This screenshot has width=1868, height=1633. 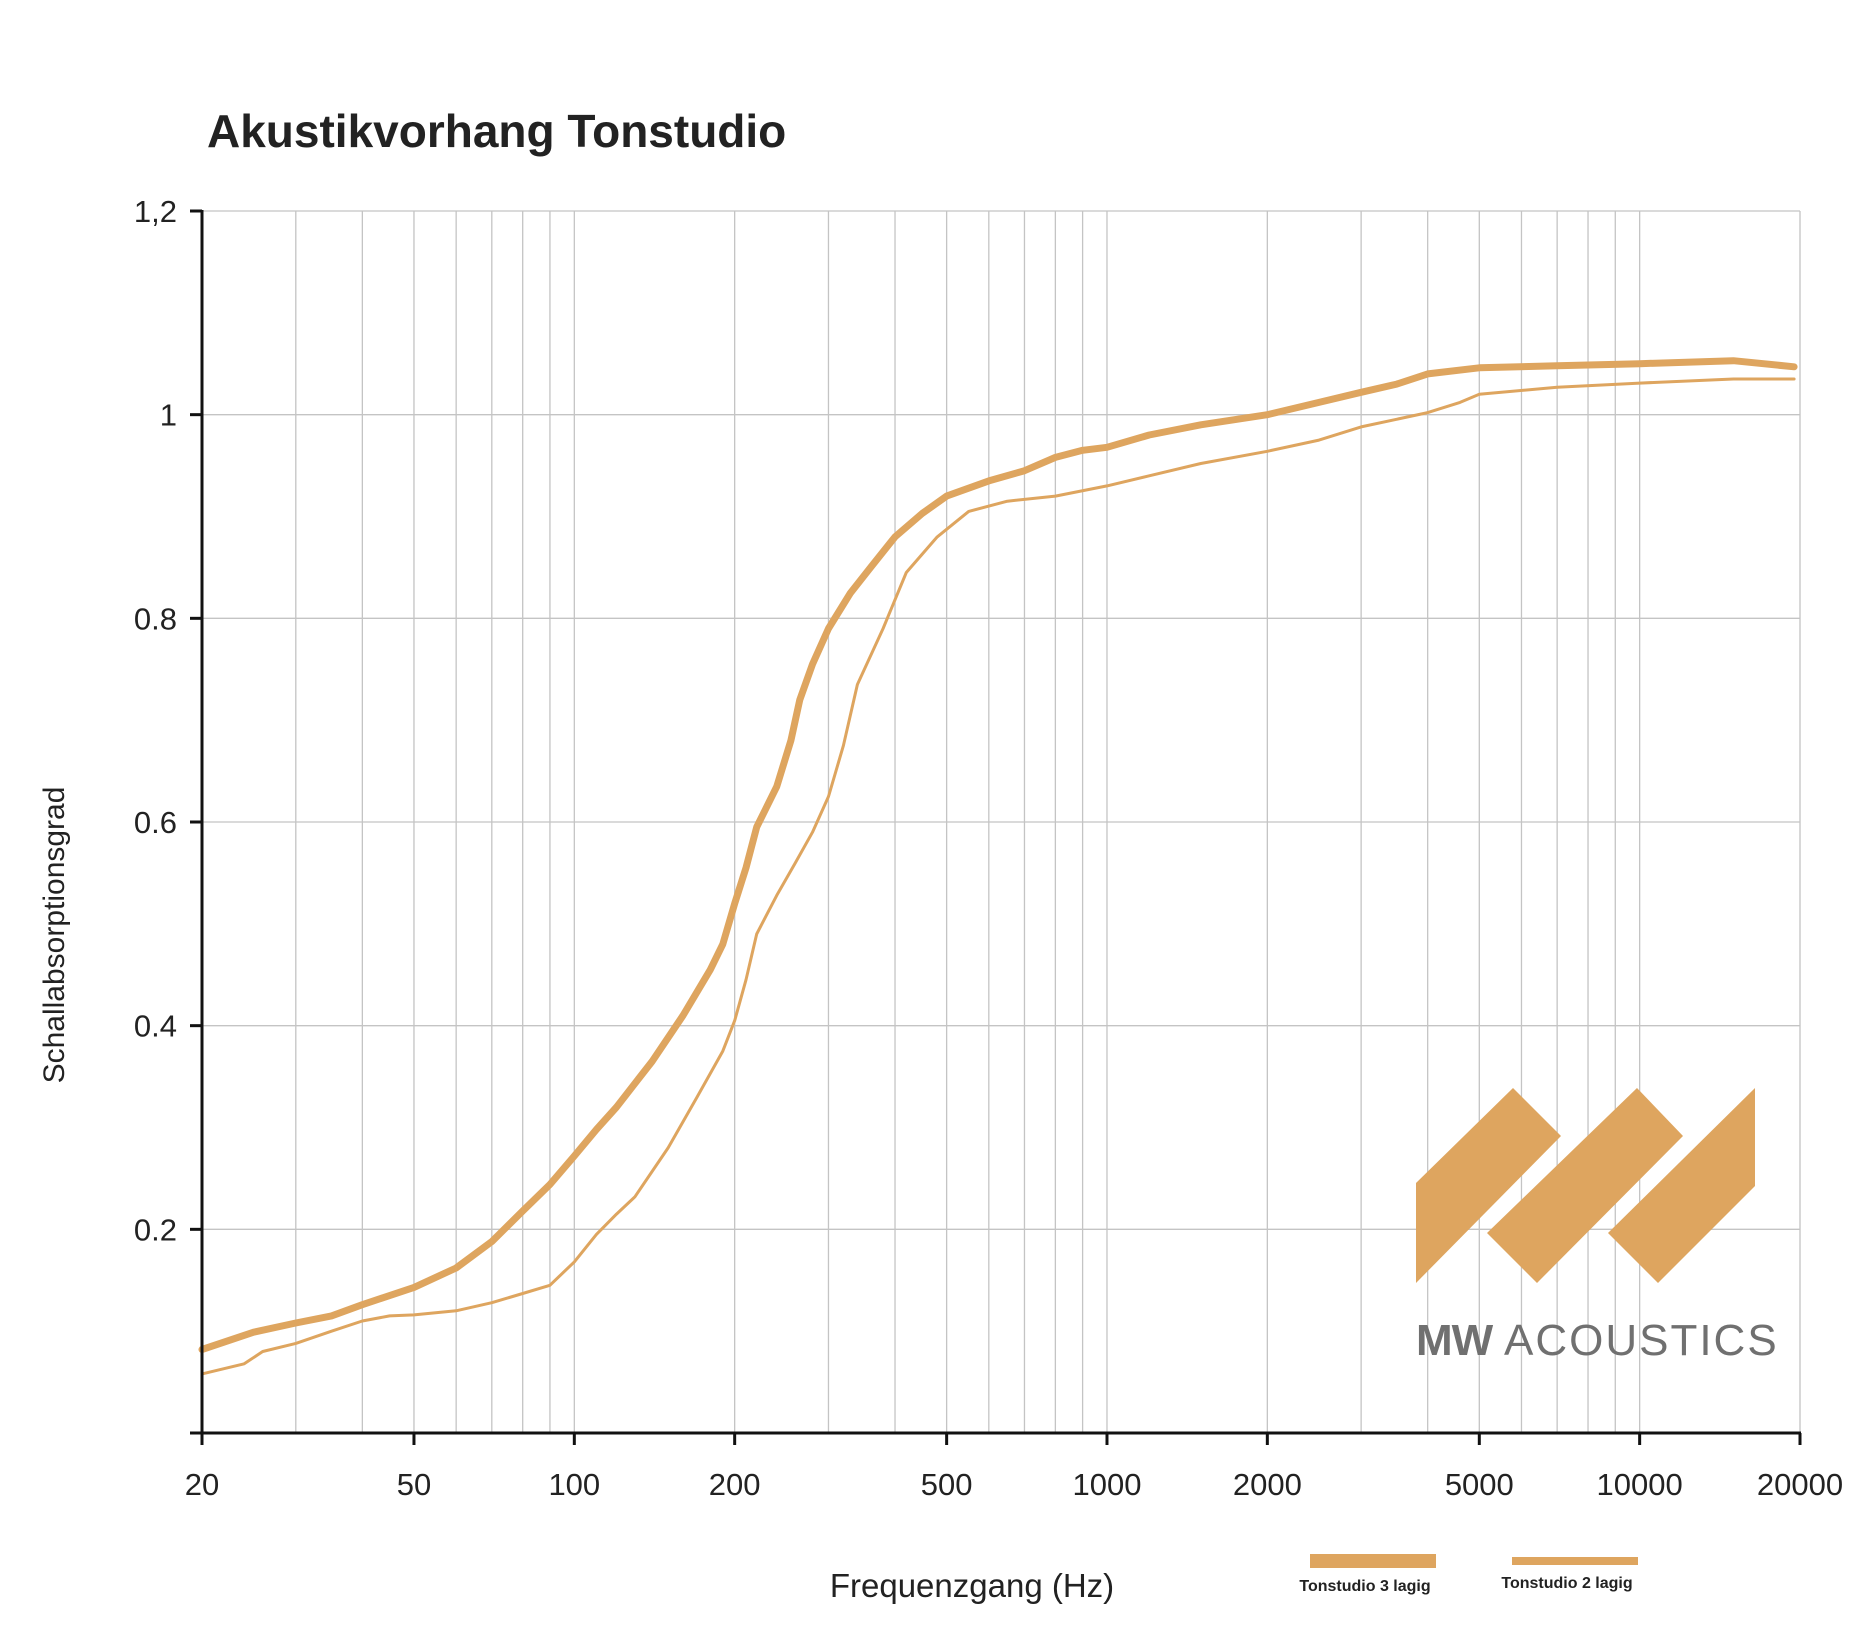 I want to click on x-tick-label: 1000, so click(x=1107, y=1484).